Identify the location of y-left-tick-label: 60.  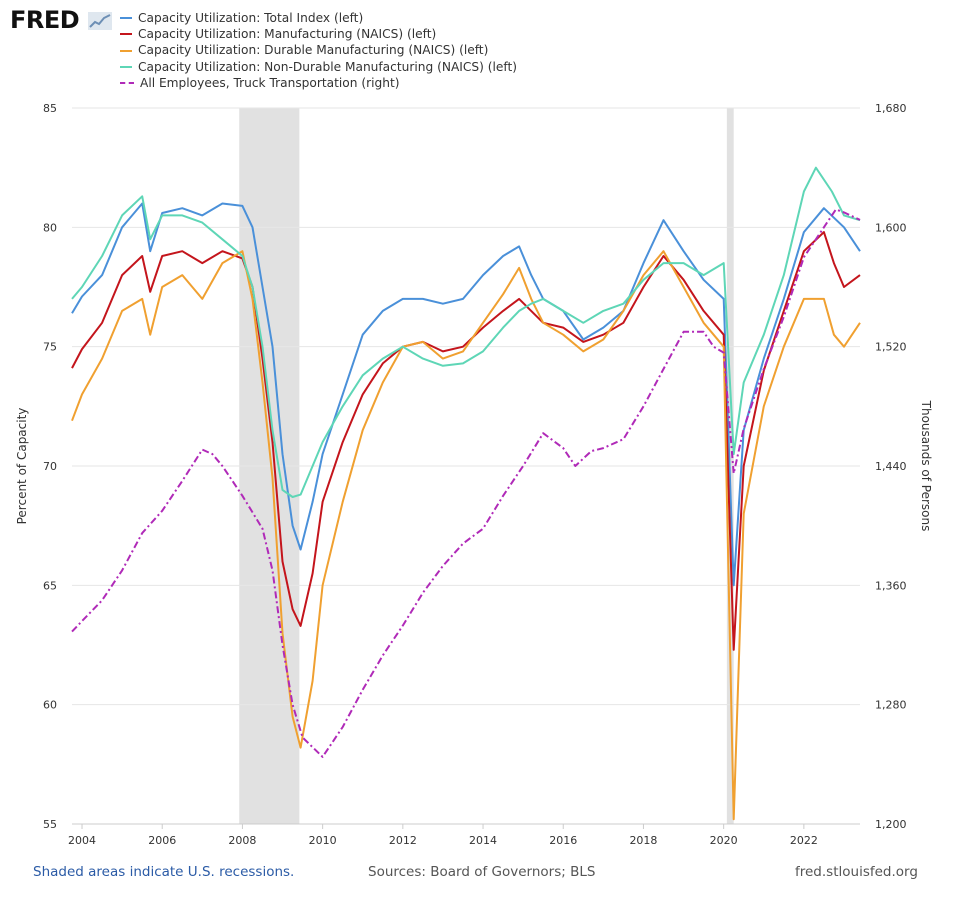
(50, 705).